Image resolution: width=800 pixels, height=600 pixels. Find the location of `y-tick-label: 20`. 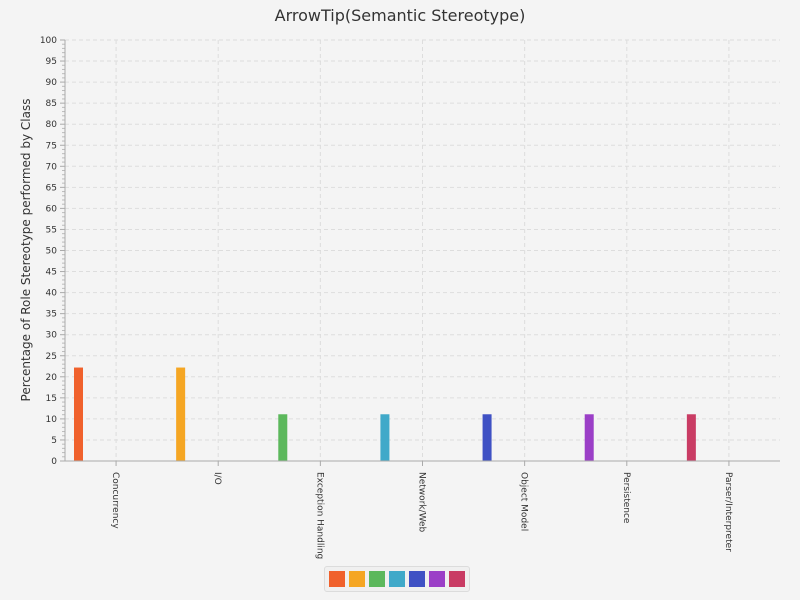

y-tick-label: 20 is located at coordinates (52, 378).